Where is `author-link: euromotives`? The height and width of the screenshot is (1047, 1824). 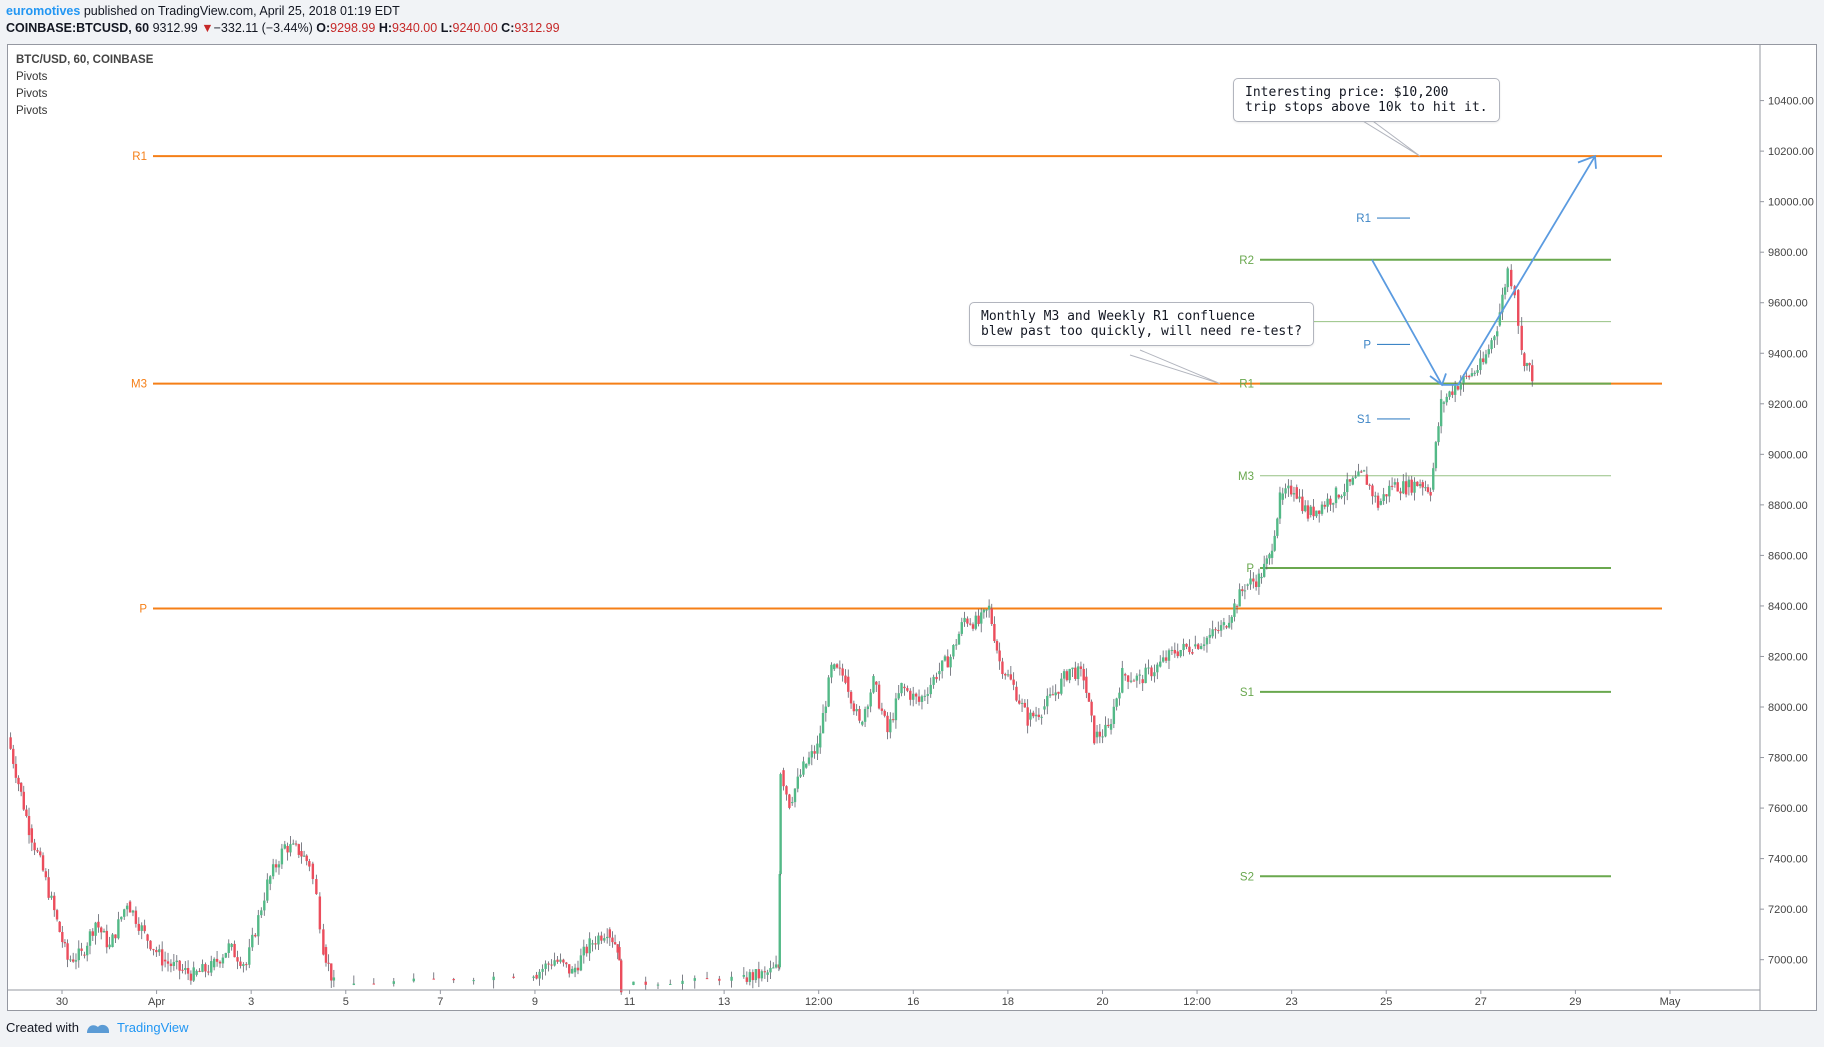 author-link: euromotives is located at coordinates (43, 11).